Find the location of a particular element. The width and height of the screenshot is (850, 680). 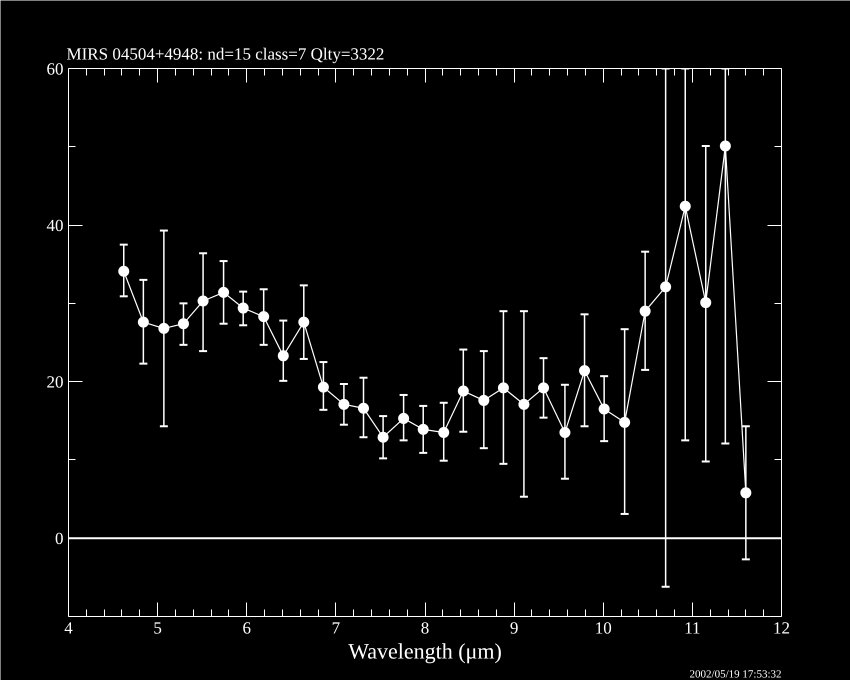

x-tick-label: 7 is located at coordinates (336, 628).